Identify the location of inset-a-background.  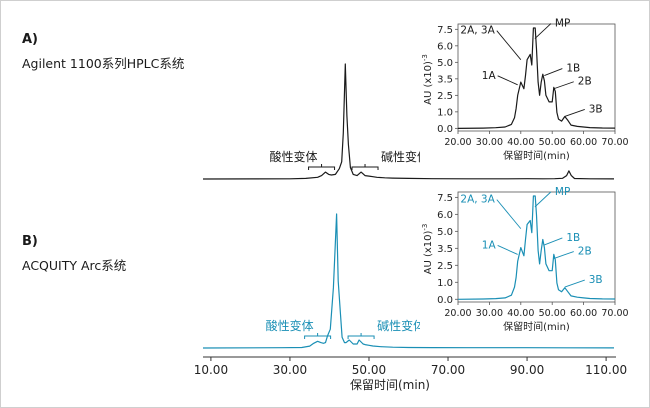
(525, 92).